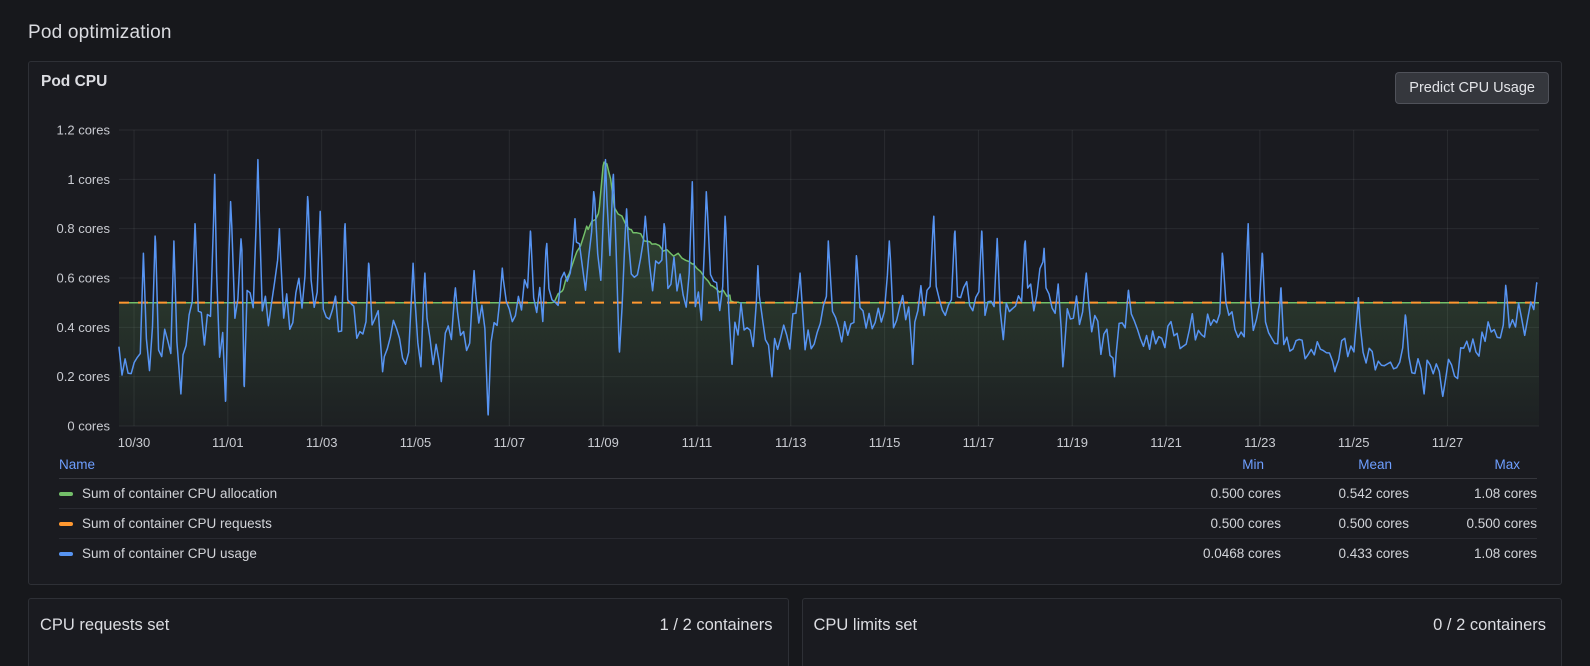 This screenshot has width=1590, height=666. Describe the element at coordinates (416, 442) in the screenshot. I see `x-axis-tick-label: 11/05` at that location.